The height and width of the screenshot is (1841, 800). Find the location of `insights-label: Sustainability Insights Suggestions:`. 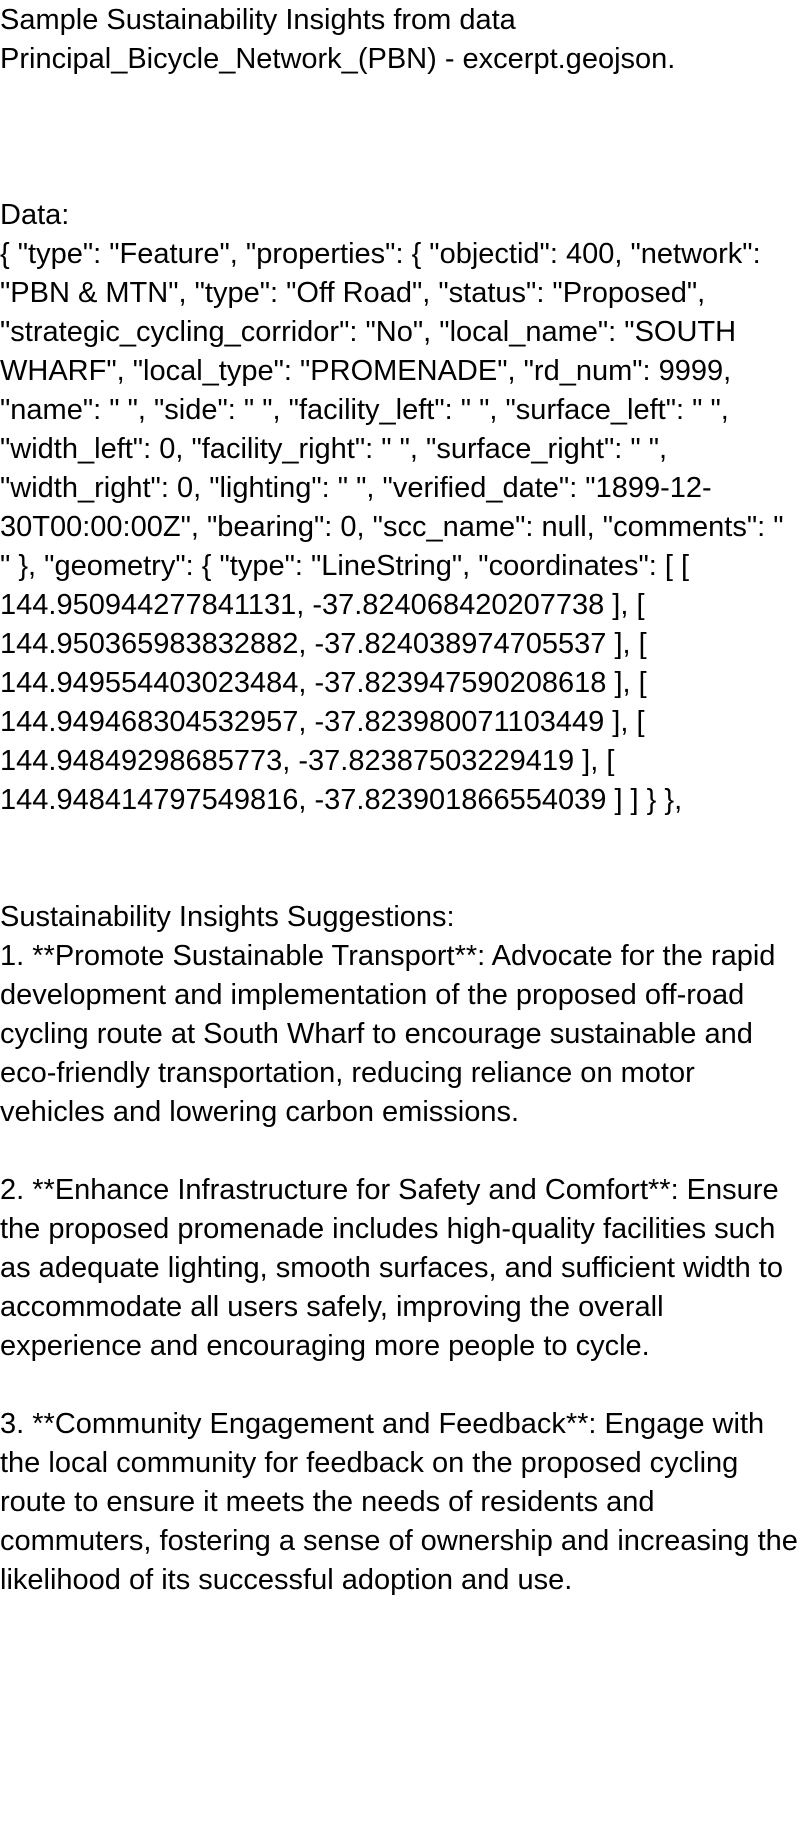

insights-label: Sustainability Insights Suggestions: is located at coordinates (227, 917).